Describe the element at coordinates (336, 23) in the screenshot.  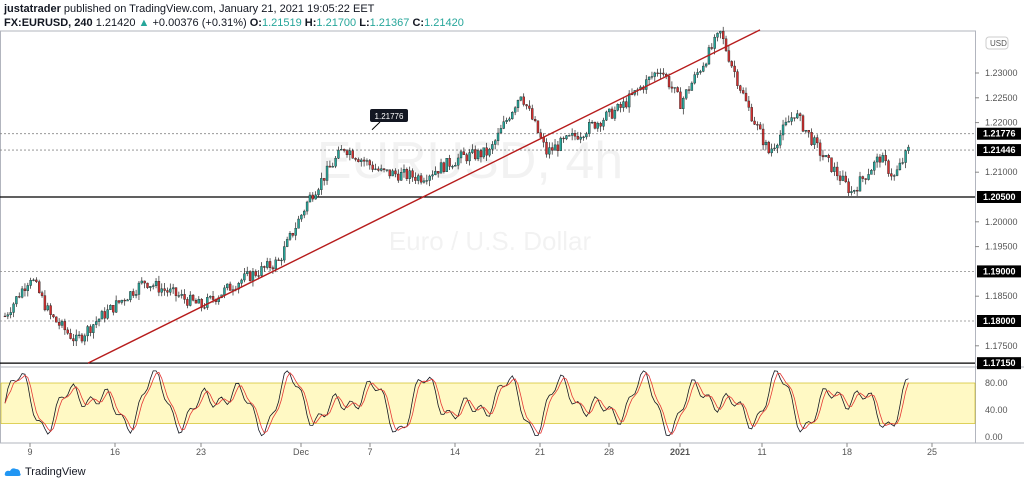
I see `high-value: 1.21700` at that location.